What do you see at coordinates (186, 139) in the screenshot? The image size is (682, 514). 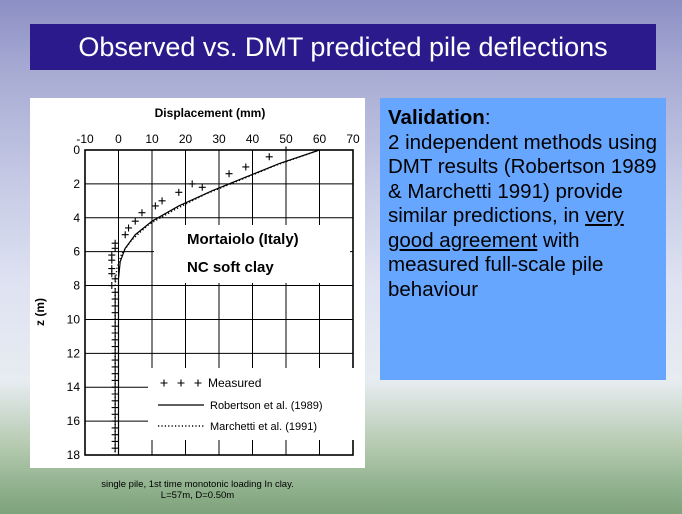 I see `x-tick-label: 20` at bounding box center [186, 139].